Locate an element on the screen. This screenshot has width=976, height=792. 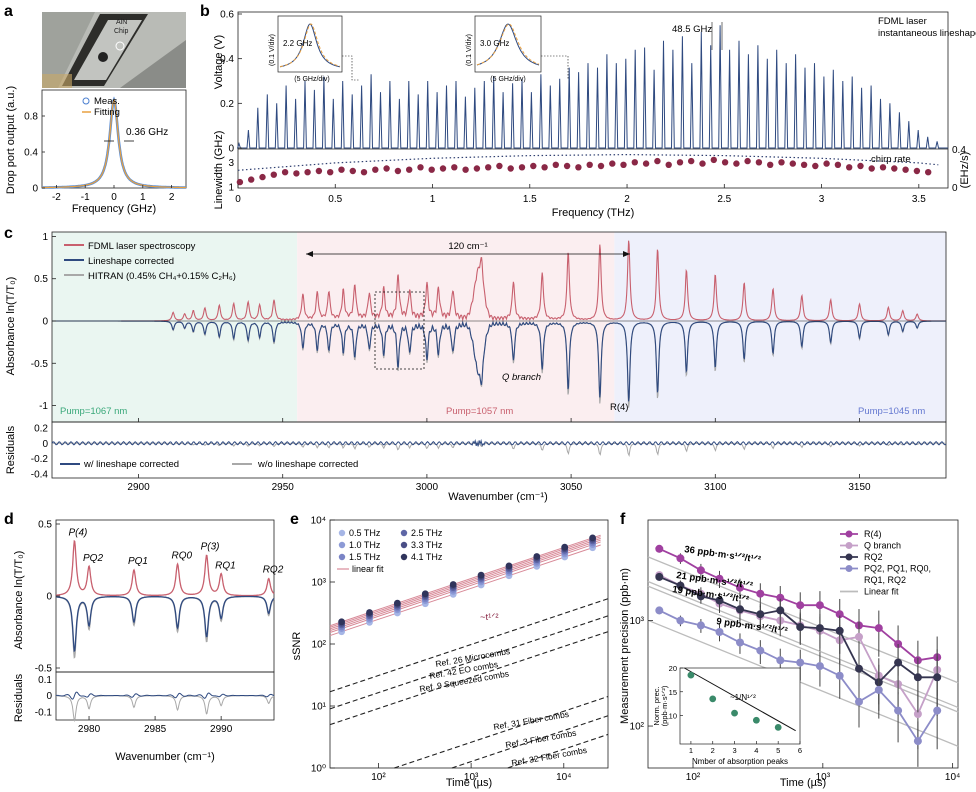
f-legend-label: R(4) is located at coordinates (873, 534).